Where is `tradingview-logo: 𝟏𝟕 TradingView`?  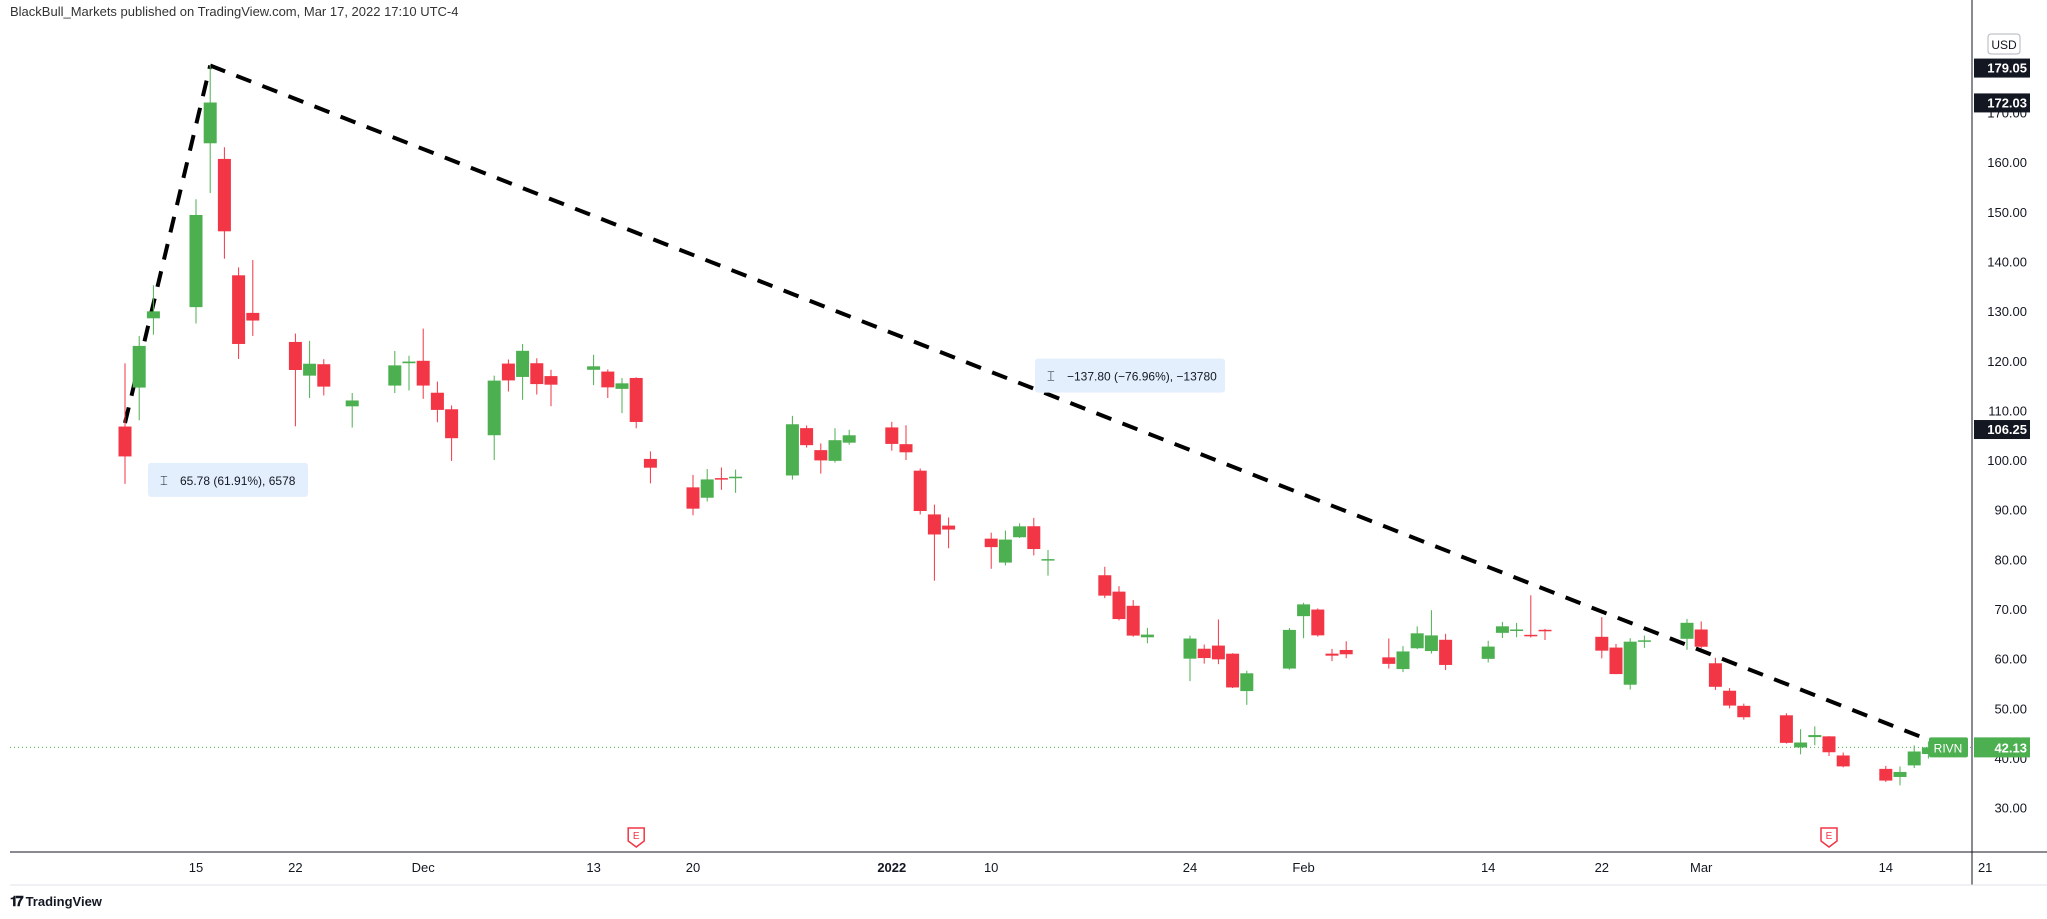 tradingview-logo: 𝟏𝟕 TradingView is located at coordinates (56, 901).